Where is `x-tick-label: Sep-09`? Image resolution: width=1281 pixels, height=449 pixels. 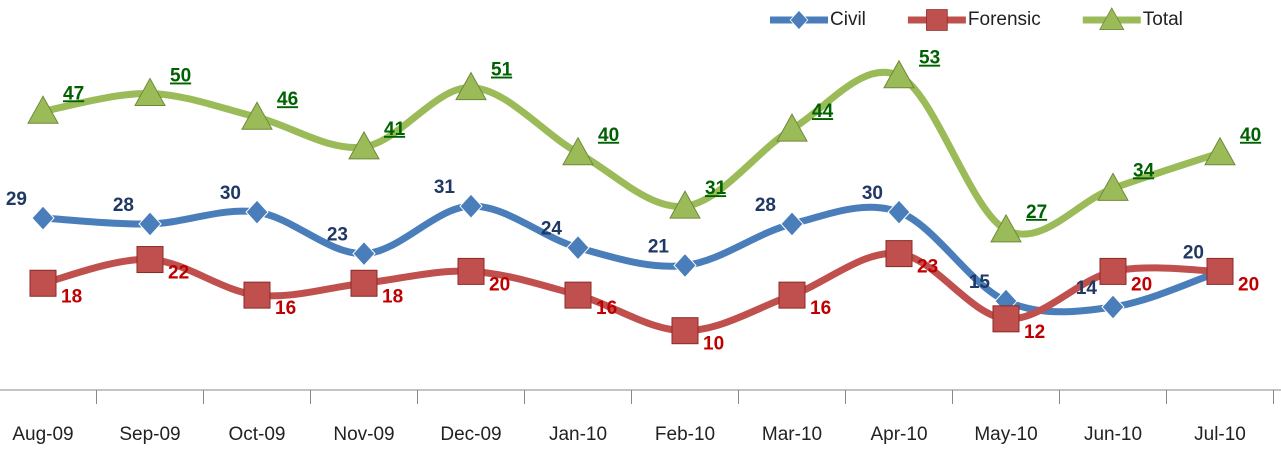 x-tick-label: Sep-09 is located at coordinates (149, 434).